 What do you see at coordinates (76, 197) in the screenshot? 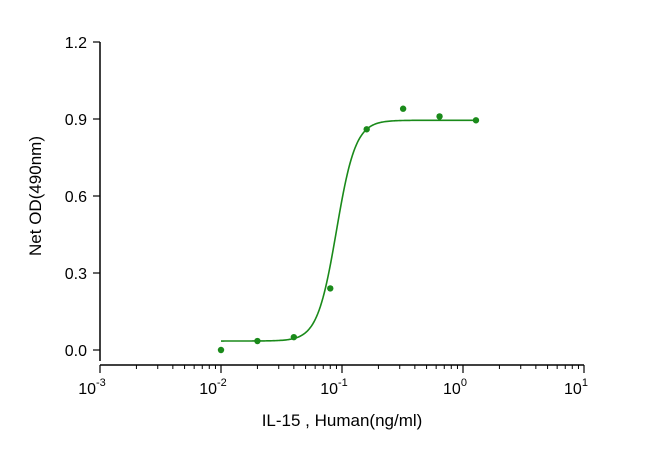
I see `y-tick-label: 0.6` at bounding box center [76, 197].